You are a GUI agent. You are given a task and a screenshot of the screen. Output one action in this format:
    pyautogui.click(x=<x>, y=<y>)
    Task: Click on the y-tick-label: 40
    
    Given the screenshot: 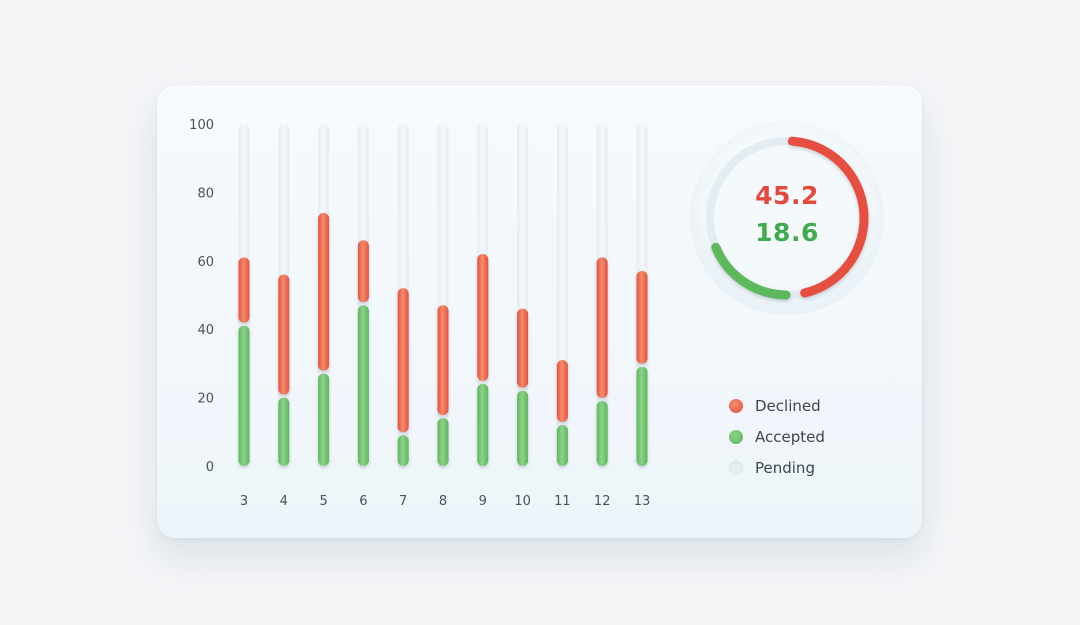 What is the action you would take?
    pyautogui.click(x=205, y=330)
    